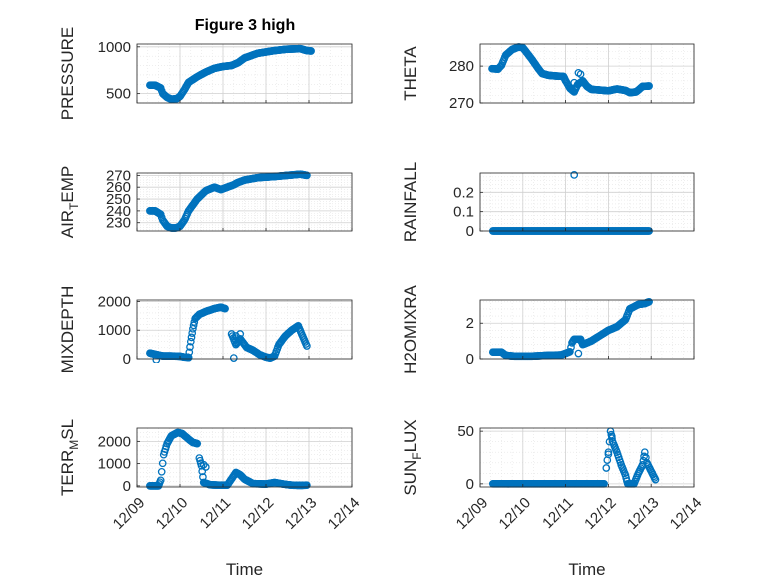  I want to click on y-tick-label: 260, so click(118, 187).